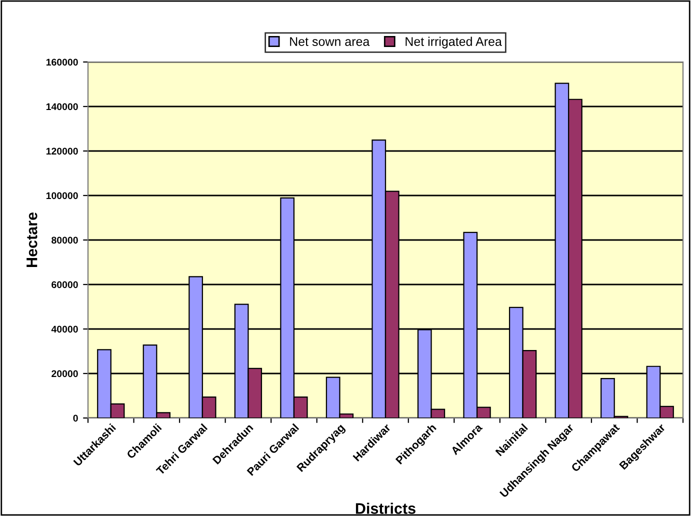  Describe the element at coordinates (62, 196) in the screenshot. I see `y-tick-label: 100000` at that location.